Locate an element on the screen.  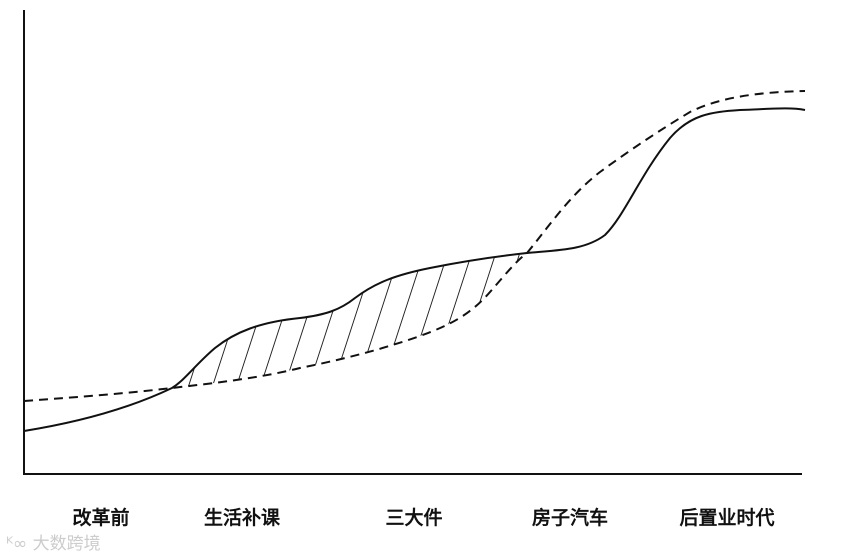
hatched-area is located at coordinates (349, 320).